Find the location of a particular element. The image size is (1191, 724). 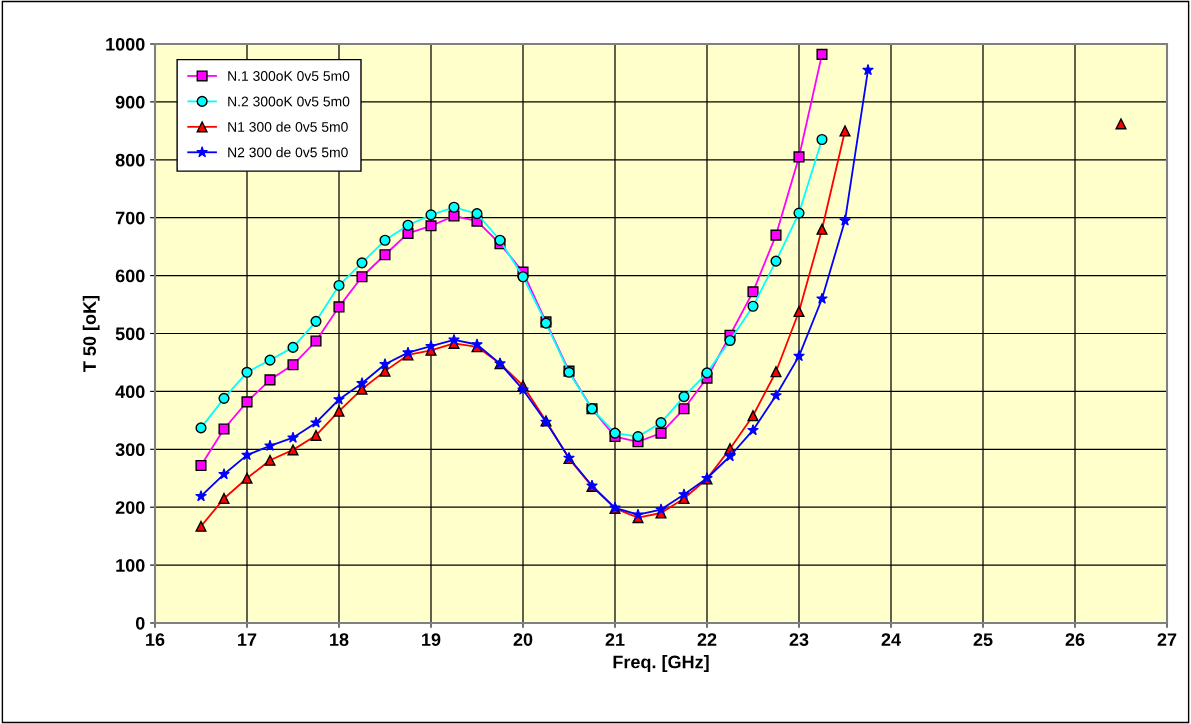

y-tick-label: 600 is located at coordinates (130, 276).